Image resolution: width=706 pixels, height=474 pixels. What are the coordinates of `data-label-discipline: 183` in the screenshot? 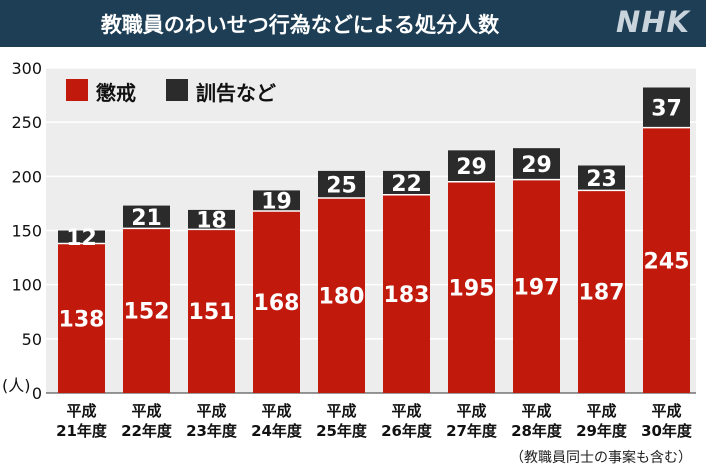 It's located at (407, 295).